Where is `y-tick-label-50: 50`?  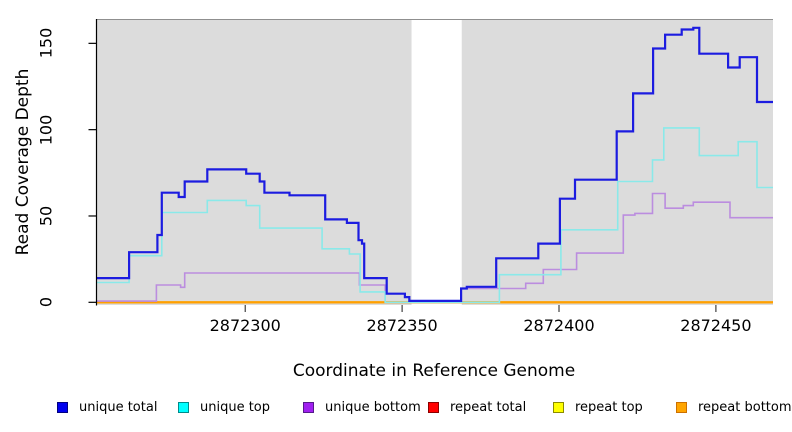
y-tick-label-50: 50 is located at coordinates (46, 216).